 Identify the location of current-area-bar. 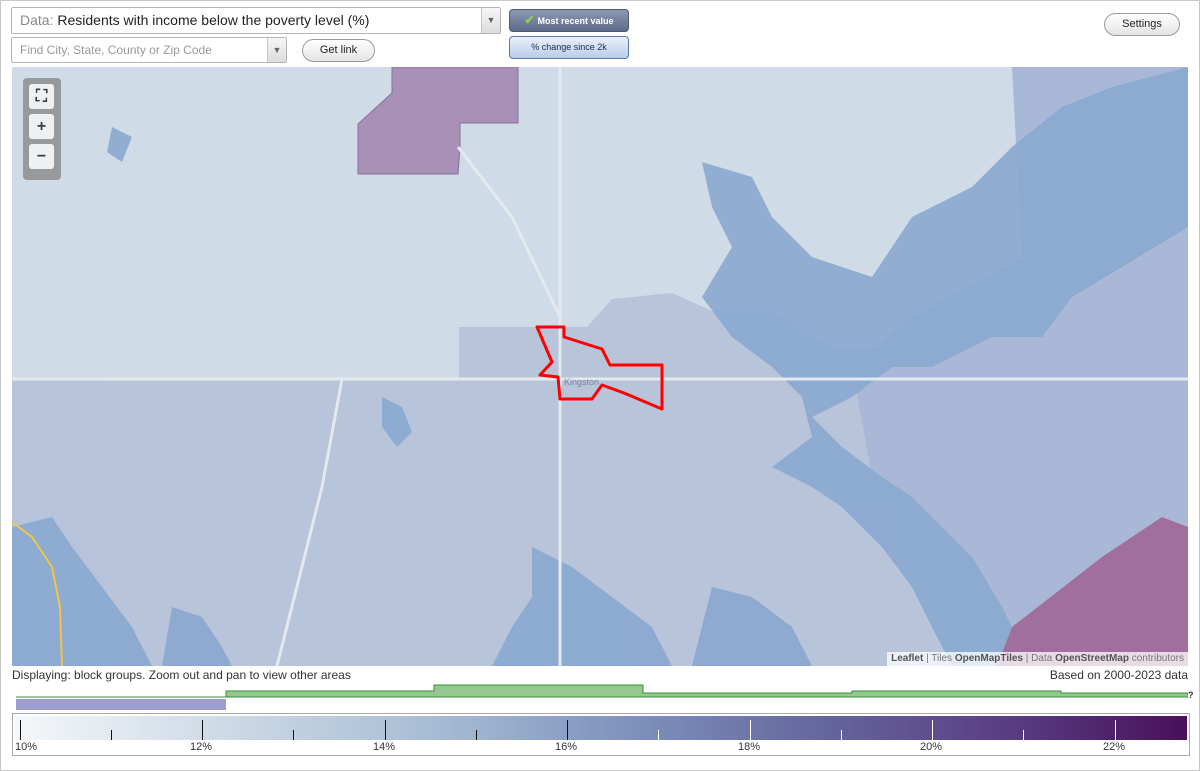
(121, 704).